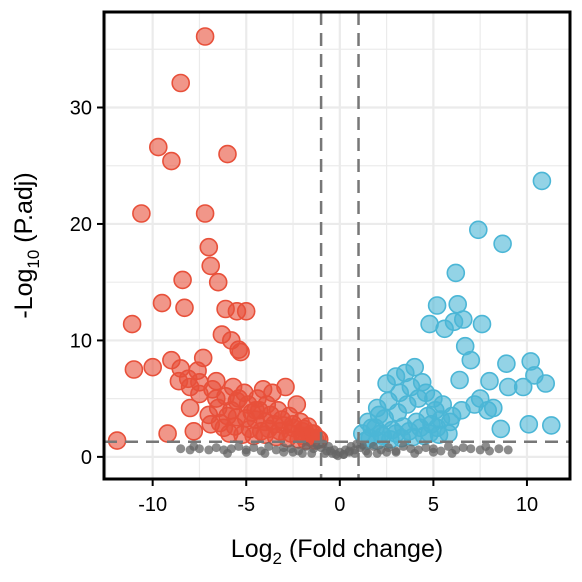 Image resolution: width=582 pixels, height=582 pixels. What do you see at coordinates (339, 505) in the screenshot?
I see `x-tick-label: 0` at bounding box center [339, 505].